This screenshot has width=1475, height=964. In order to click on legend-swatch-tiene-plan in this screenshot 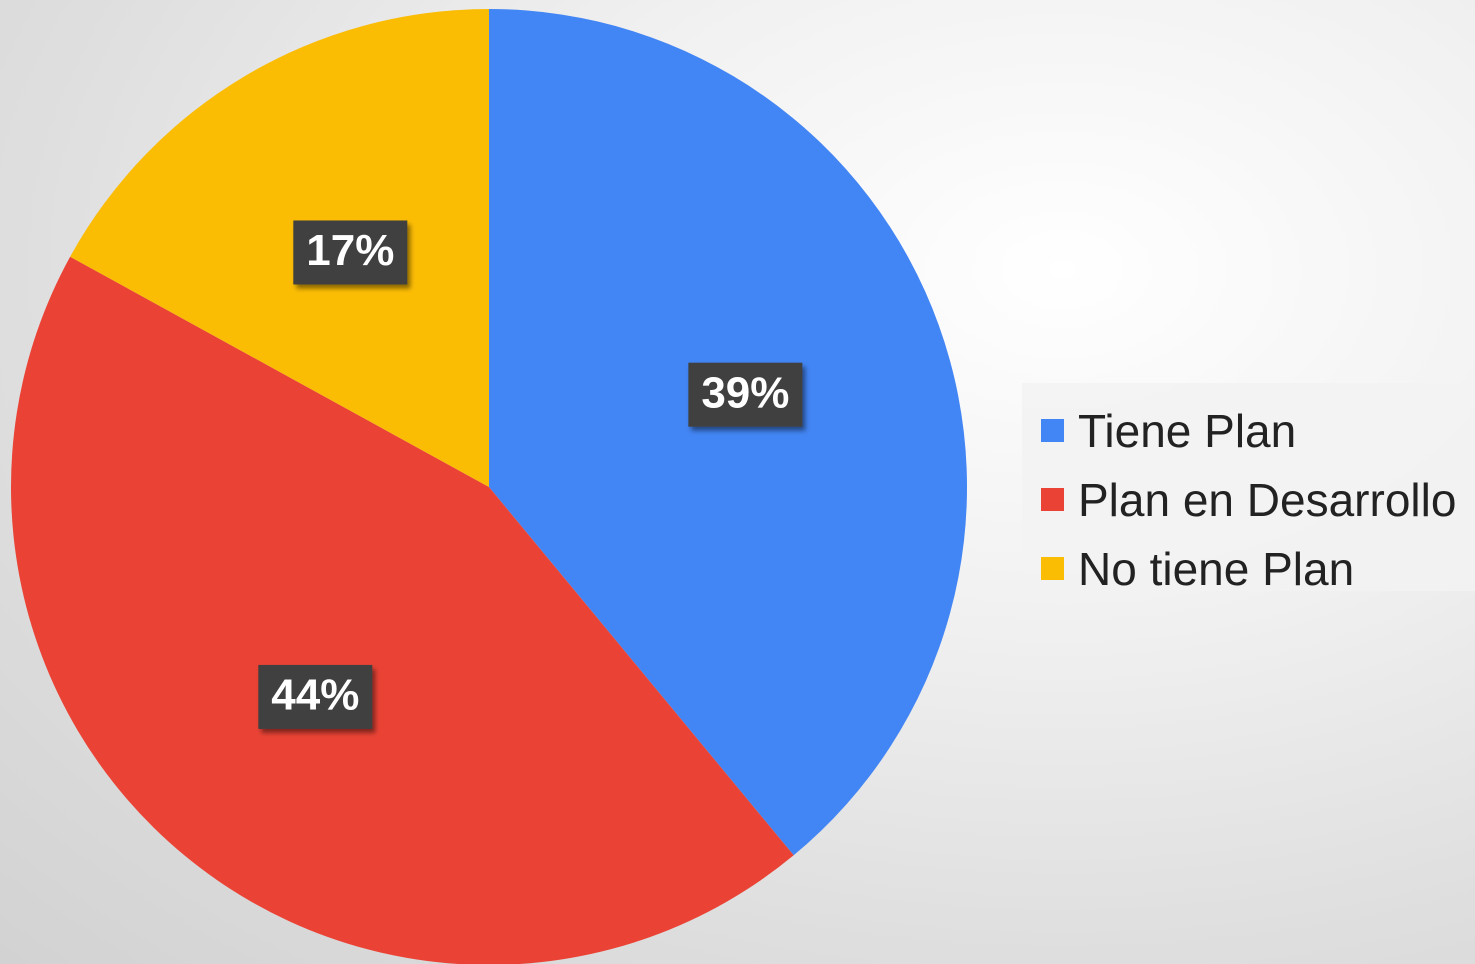, I will do `click(1052, 430)`.